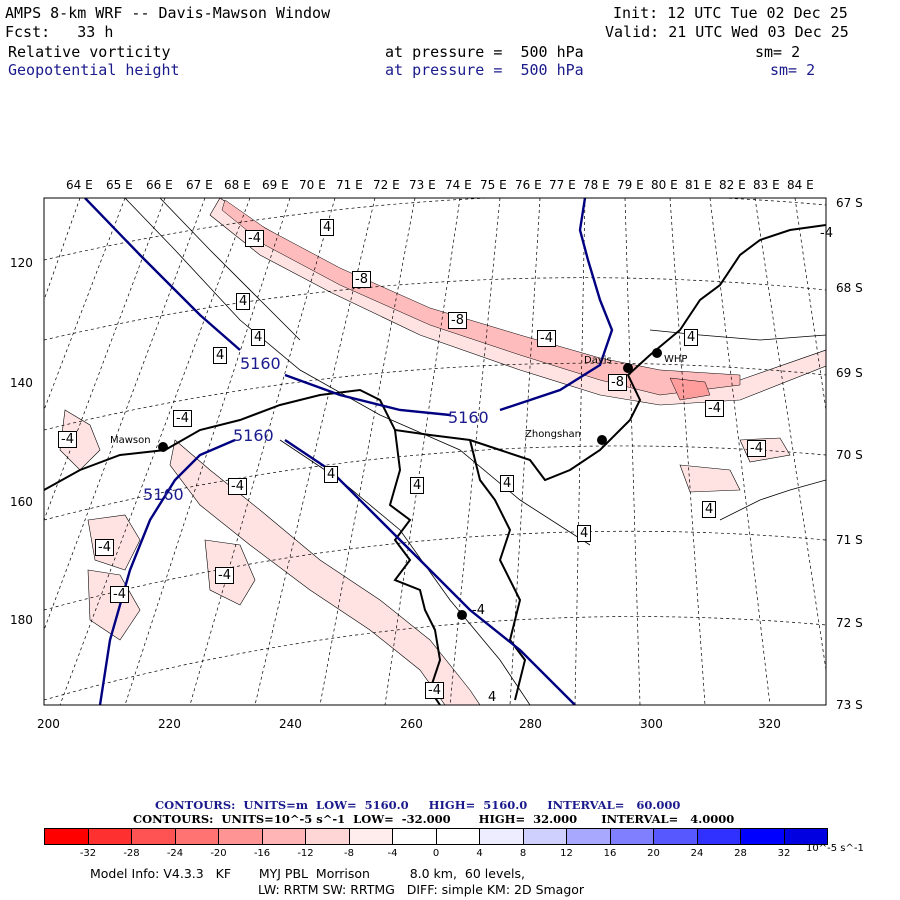 The image size is (900, 900). Describe the element at coordinates (275, 185) in the screenshot. I see `lon-label: 69 E` at that location.